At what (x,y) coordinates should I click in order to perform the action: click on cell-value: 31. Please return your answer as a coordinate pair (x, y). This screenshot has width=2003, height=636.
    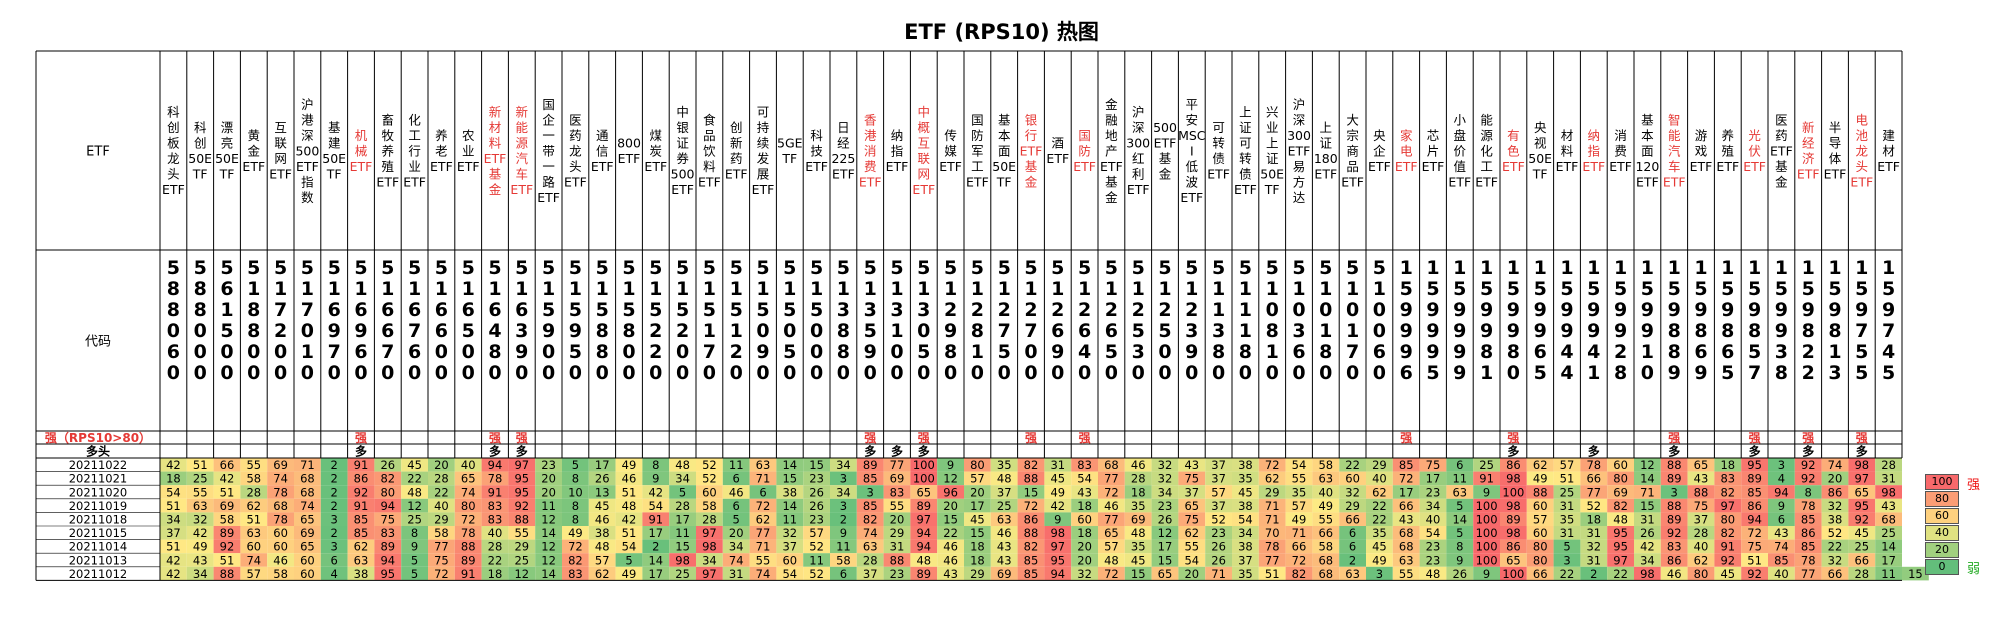
    Looking at the image, I should click on (1593, 533).